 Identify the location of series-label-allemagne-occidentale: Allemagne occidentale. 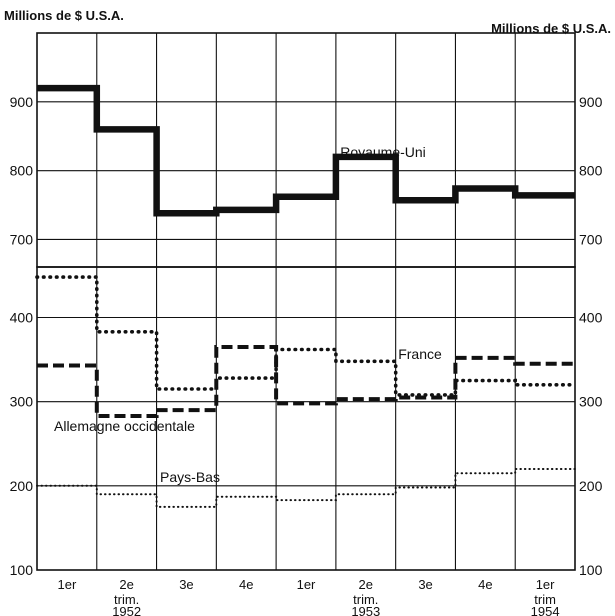
(124, 426).